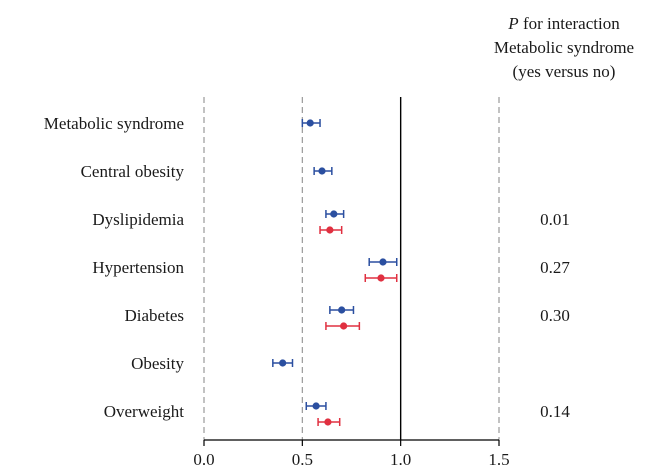 The width and height of the screenshot is (646, 471). What do you see at coordinates (157, 363) in the screenshot?
I see `row-label: Obesity` at bounding box center [157, 363].